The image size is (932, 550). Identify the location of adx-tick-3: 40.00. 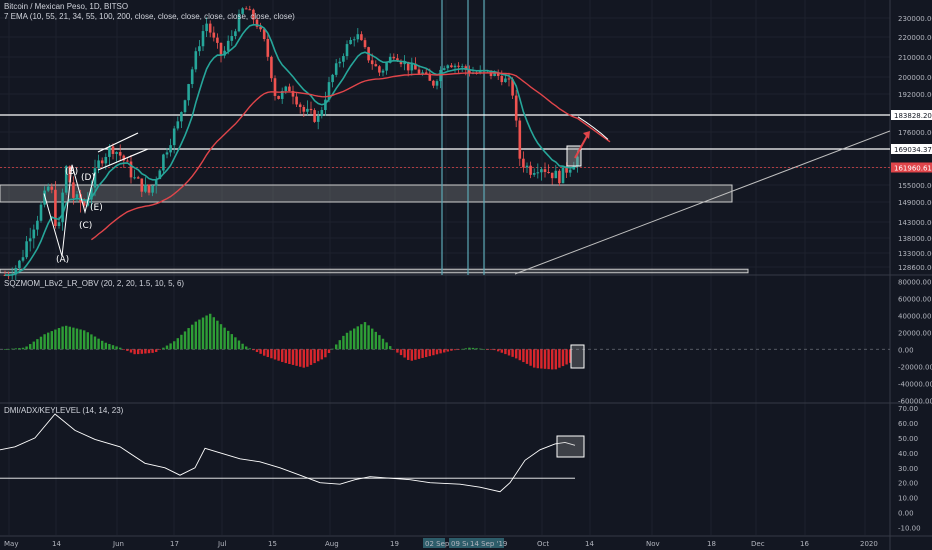
(908, 454).